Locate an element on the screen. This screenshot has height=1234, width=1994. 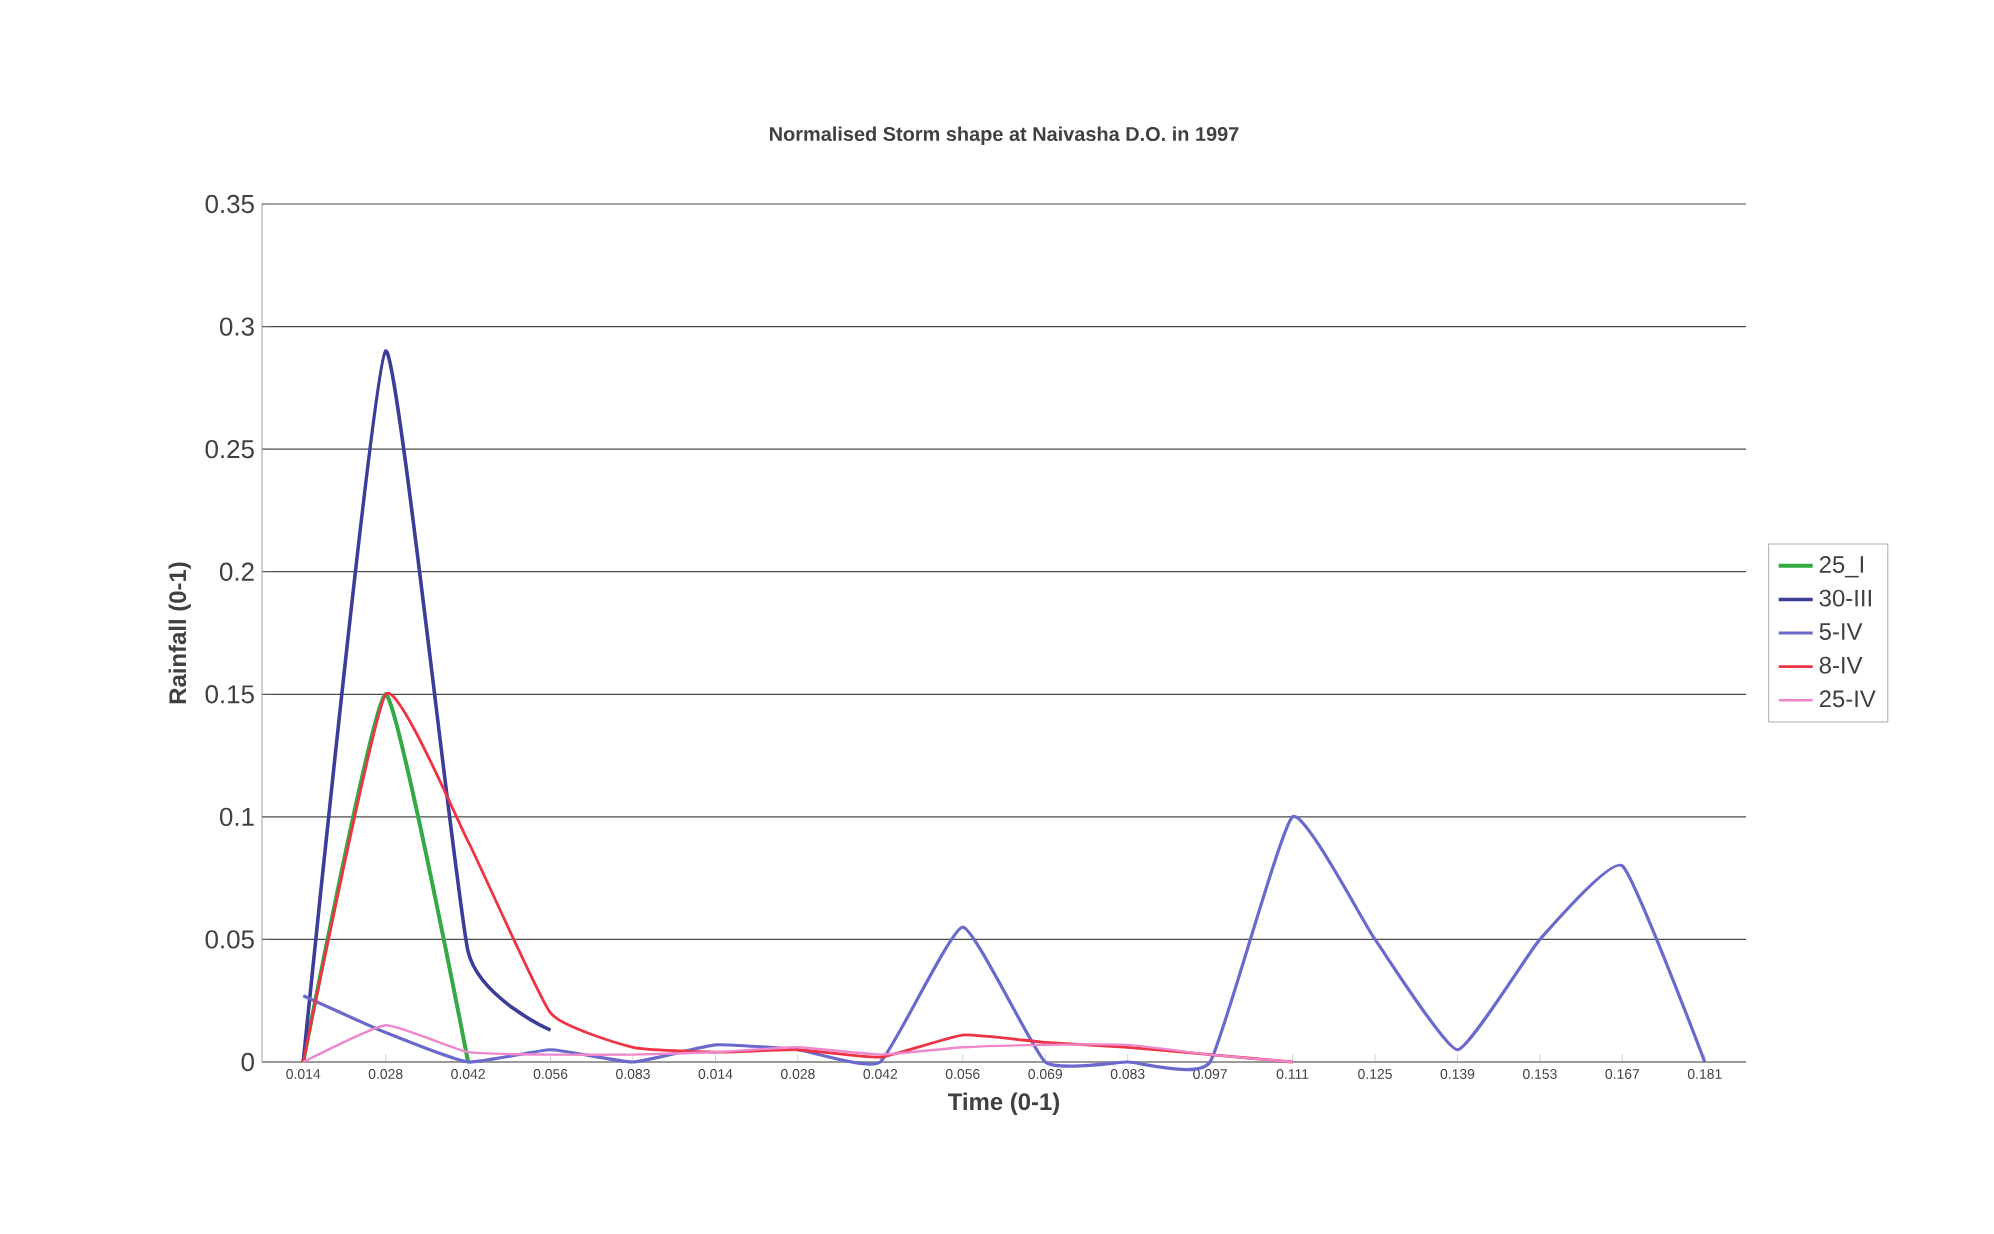
y-tick-label: 0.1 is located at coordinates (236, 817).